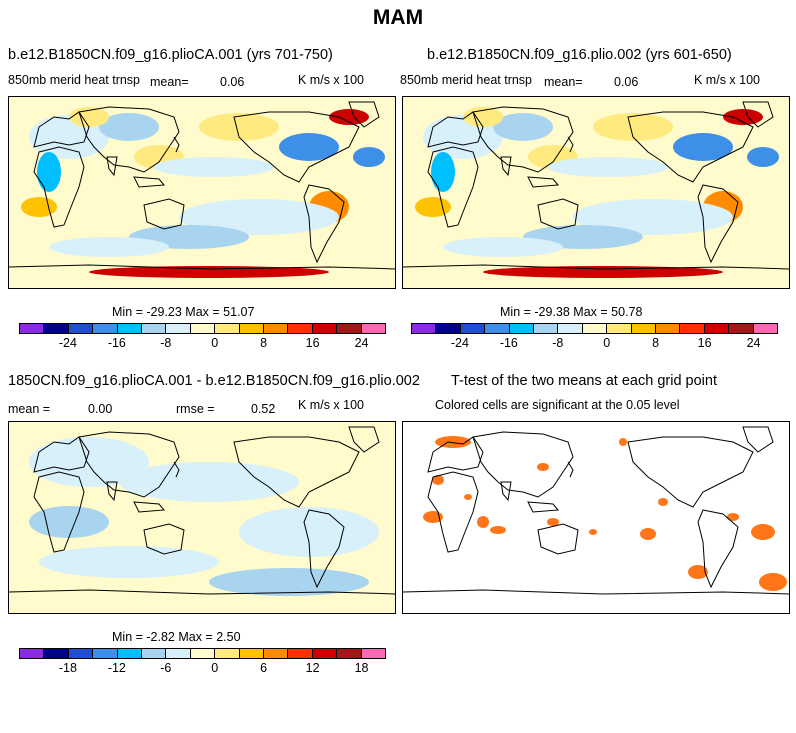 This screenshot has width=796, height=733. Describe the element at coordinates (29, 409) in the screenshot. I see `panel3-mean-label: mean =` at that location.